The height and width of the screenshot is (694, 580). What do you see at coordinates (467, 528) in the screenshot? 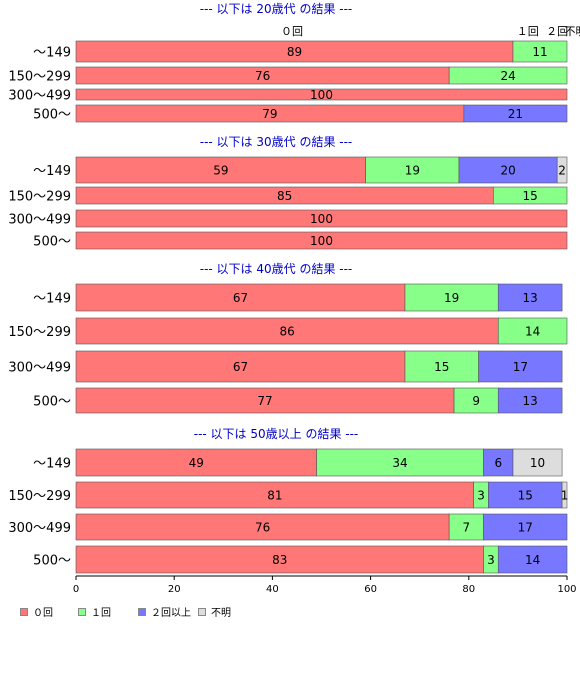
I see `bar-value-label: 7` at bounding box center [467, 528].